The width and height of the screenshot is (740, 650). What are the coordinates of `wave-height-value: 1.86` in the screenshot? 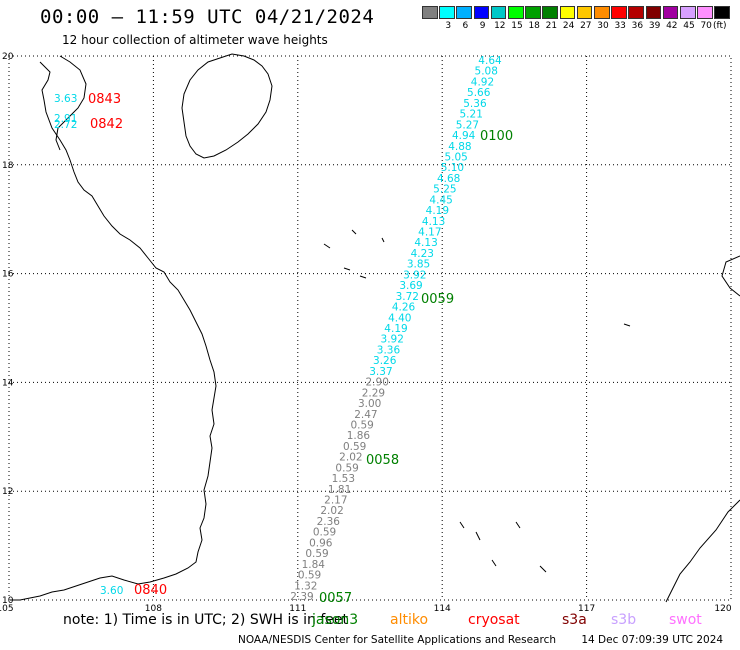 It's located at (359, 436).